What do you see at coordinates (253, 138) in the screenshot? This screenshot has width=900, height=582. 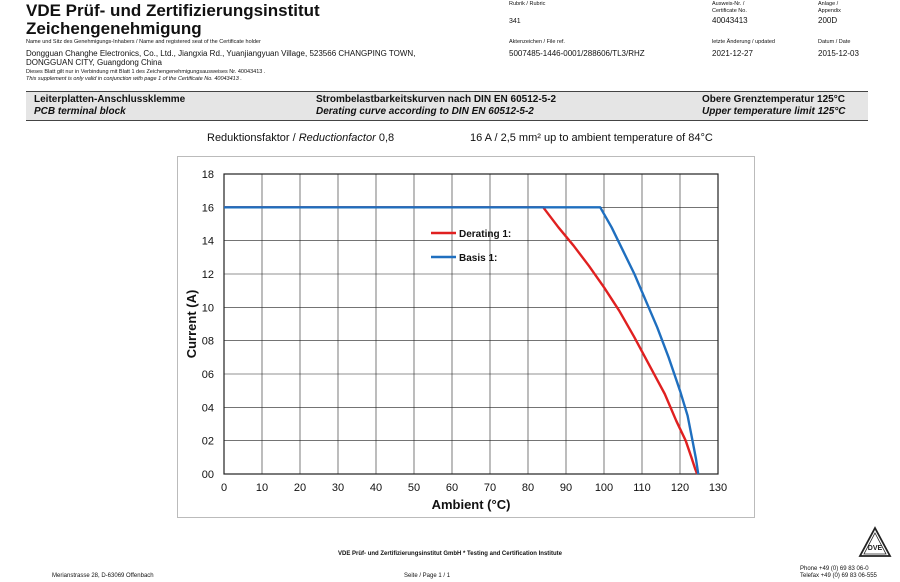 I see `reduction-label: Reduktionsfaktor /` at bounding box center [253, 138].